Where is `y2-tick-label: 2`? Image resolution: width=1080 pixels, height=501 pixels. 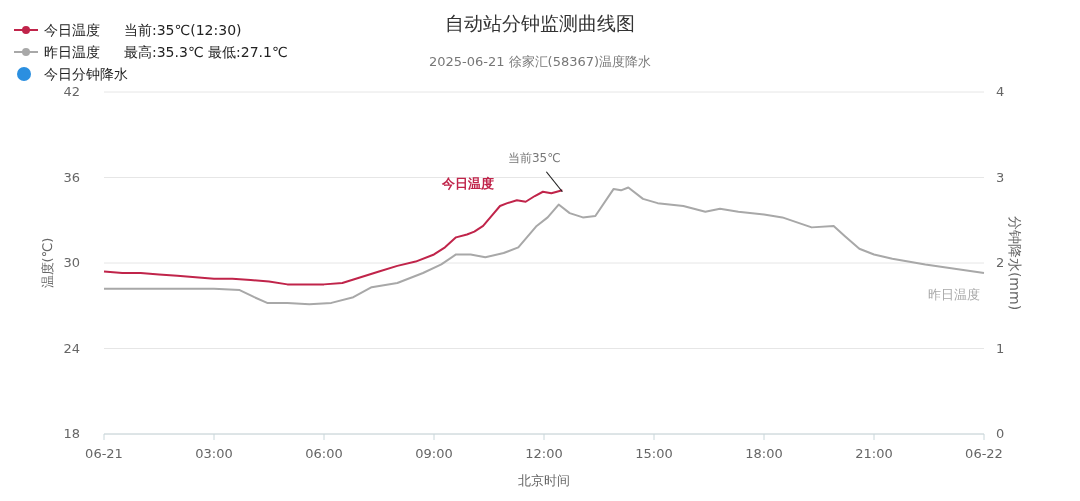 y2-tick-label: 2 is located at coordinates (1000, 262).